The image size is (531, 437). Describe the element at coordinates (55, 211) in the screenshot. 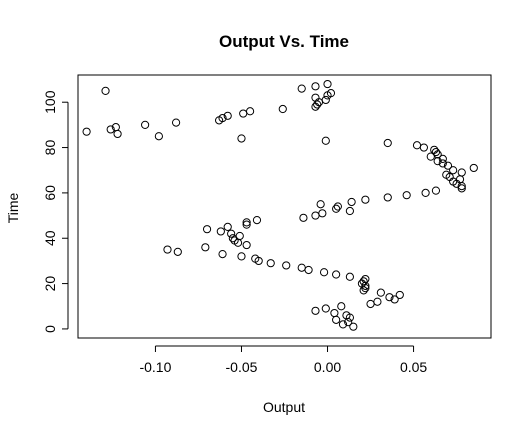

I see `y-axis: 0 20 40 60 80 100` at that location.